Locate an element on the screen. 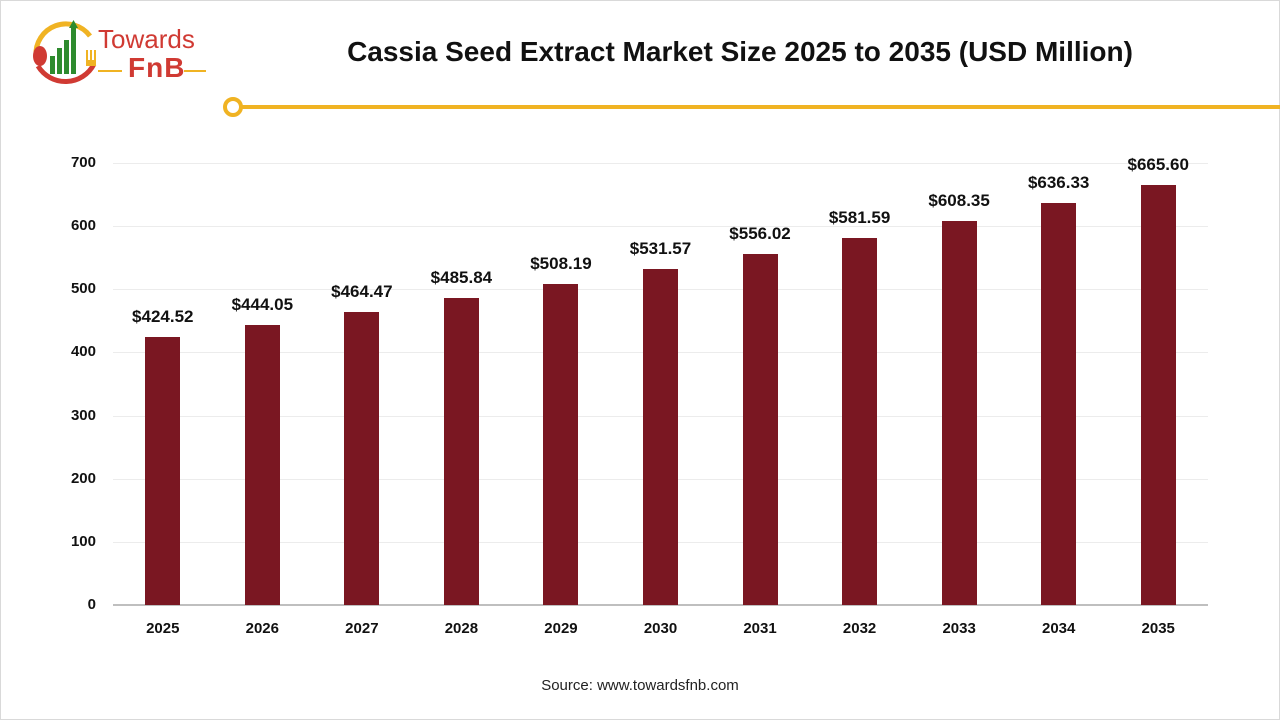 The width and height of the screenshot is (1280, 720). bar-2028 is located at coordinates (461, 451).